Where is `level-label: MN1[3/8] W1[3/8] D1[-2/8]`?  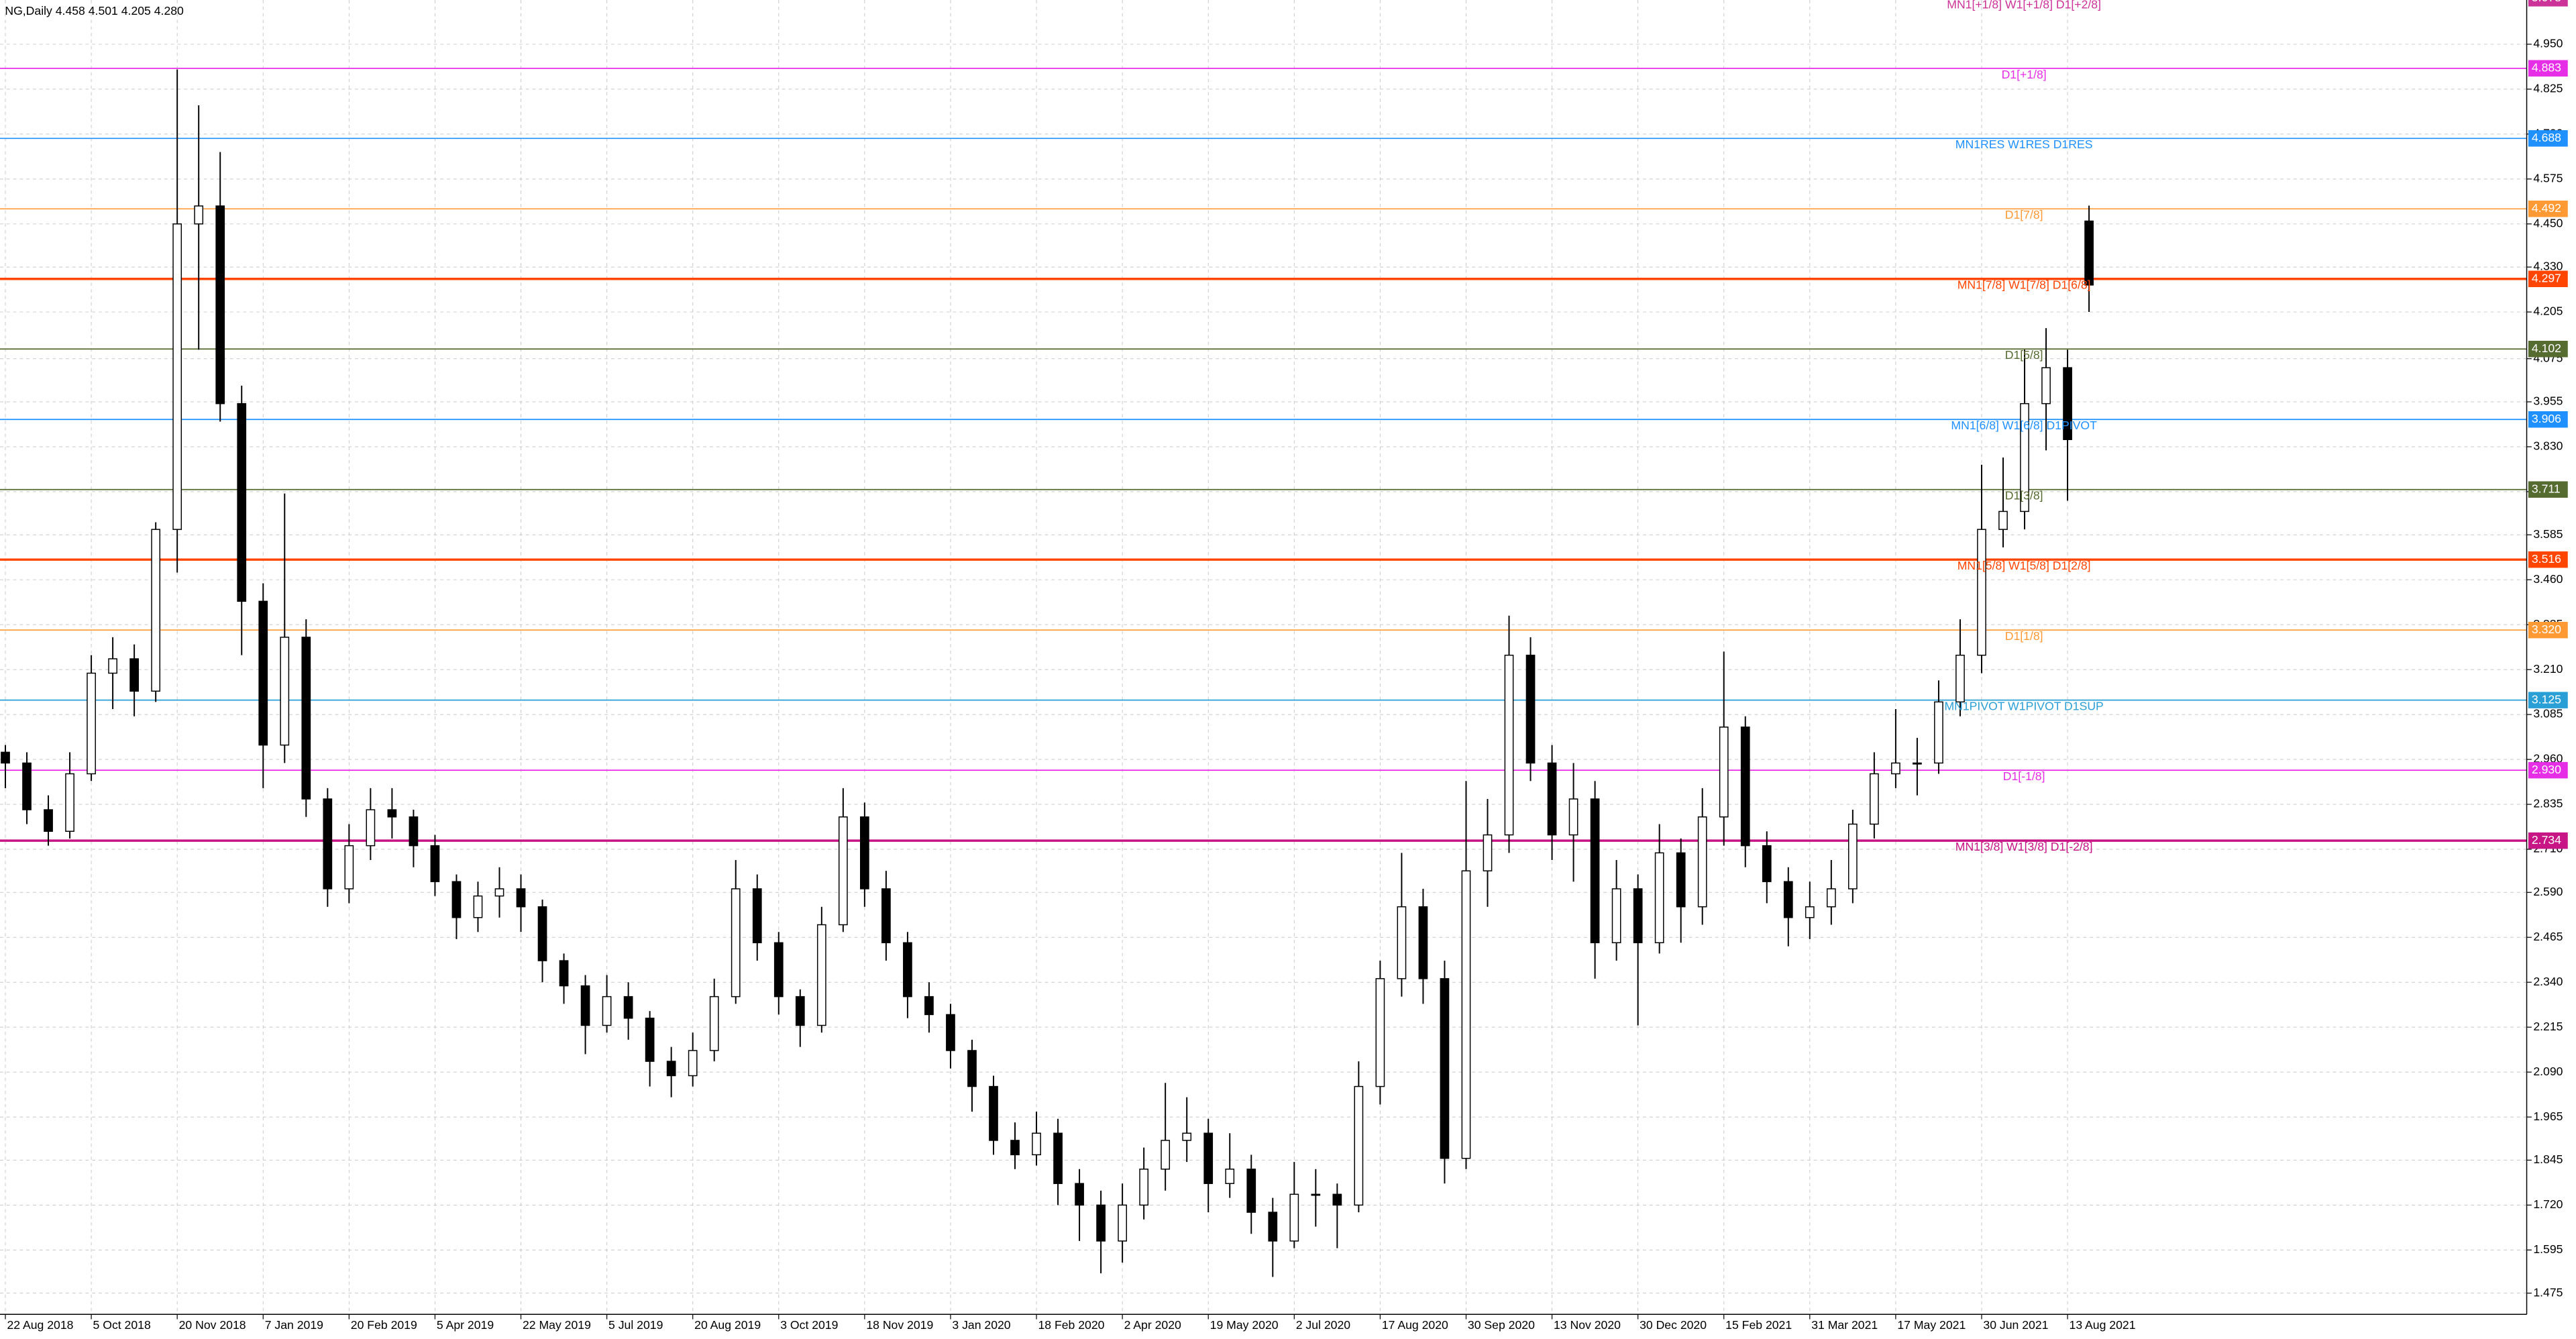 level-label: MN1[3/8] W1[3/8] D1[-2/8] is located at coordinates (2024, 846).